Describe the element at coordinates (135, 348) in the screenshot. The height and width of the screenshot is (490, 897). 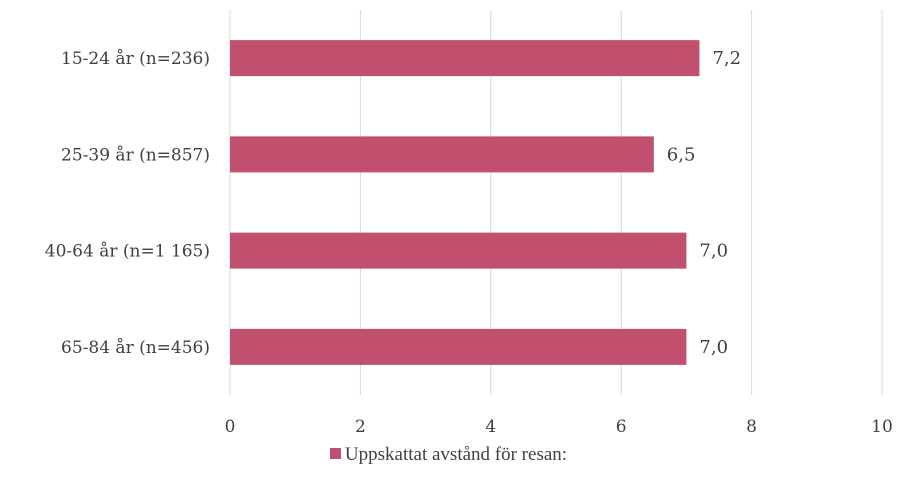
I see `category-label: 65-84 år (n=456)` at that location.